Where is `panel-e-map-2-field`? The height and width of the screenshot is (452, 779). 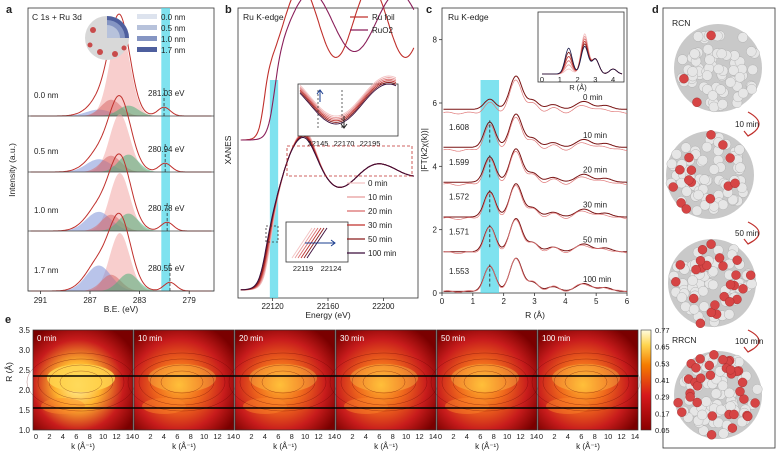
panel-e-map-2-field is located at coordinates (285, 380).